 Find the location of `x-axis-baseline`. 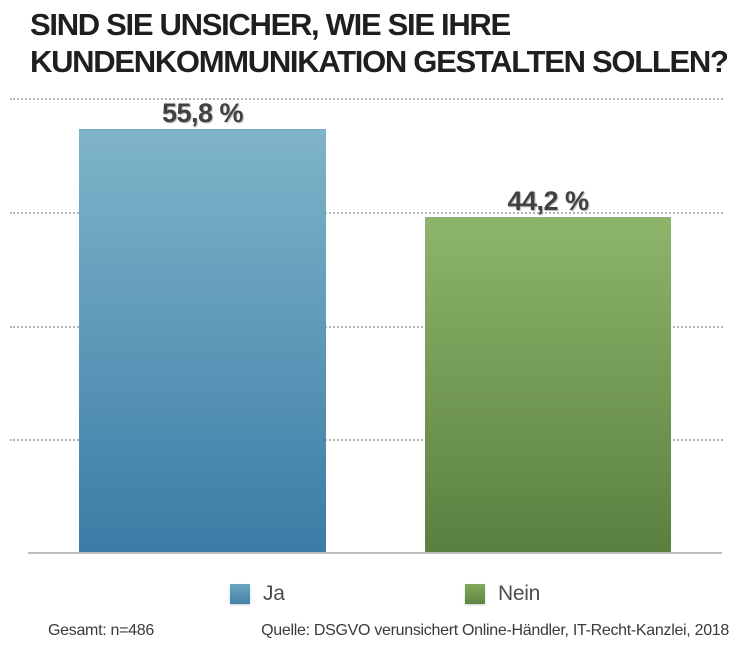

x-axis-baseline is located at coordinates (375, 553).